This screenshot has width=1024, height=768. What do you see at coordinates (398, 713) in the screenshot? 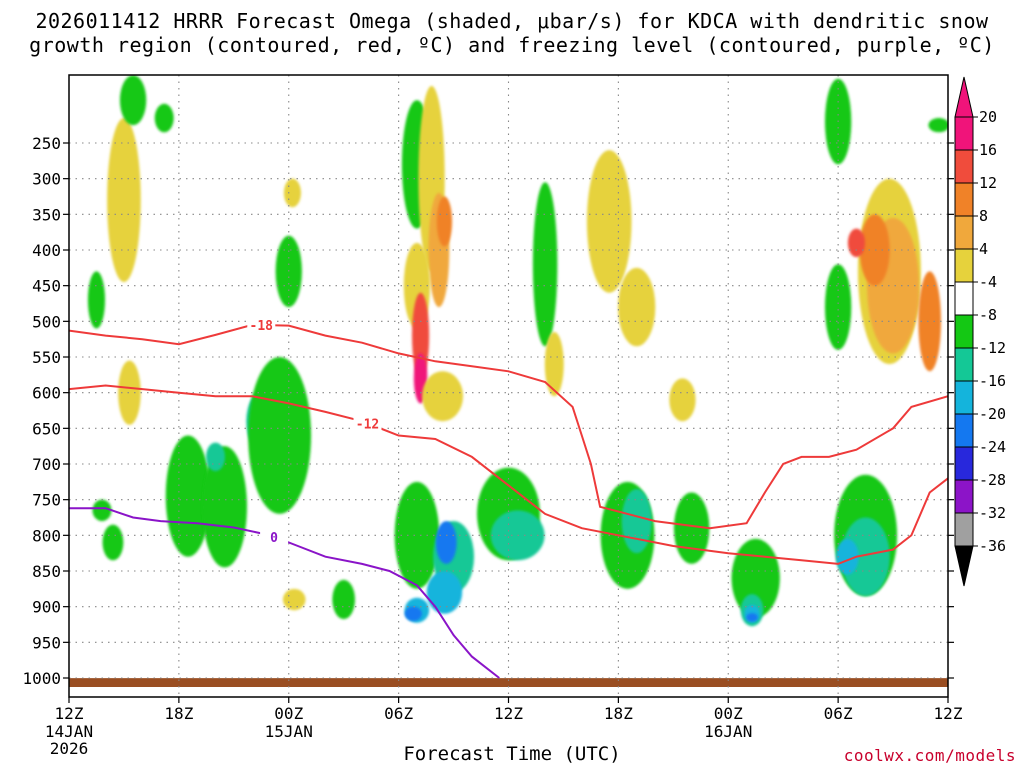
I see `x-tick-label-h18: 06Z` at bounding box center [398, 713].